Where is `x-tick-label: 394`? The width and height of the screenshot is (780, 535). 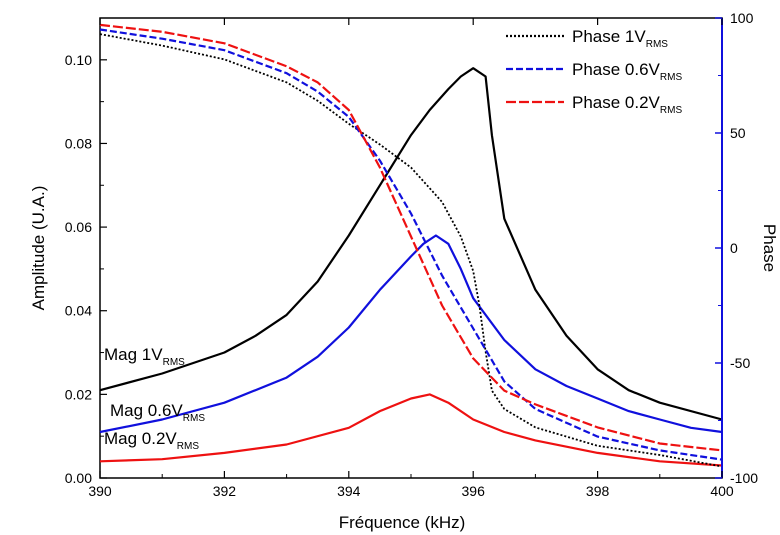 x-tick-label: 394 is located at coordinates (349, 491).